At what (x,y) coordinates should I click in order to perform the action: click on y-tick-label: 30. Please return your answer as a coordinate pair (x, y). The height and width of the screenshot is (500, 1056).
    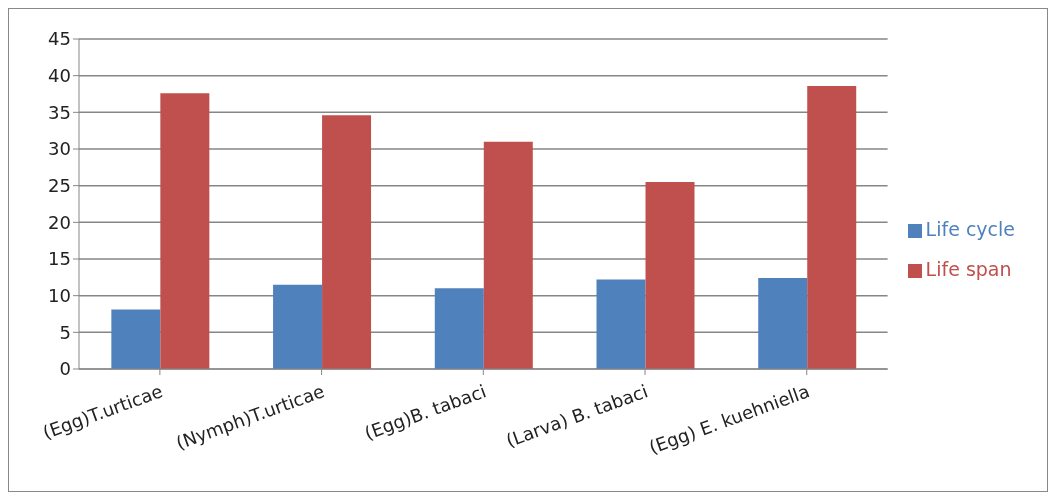
    Looking at the image, I should click on (59, 149).